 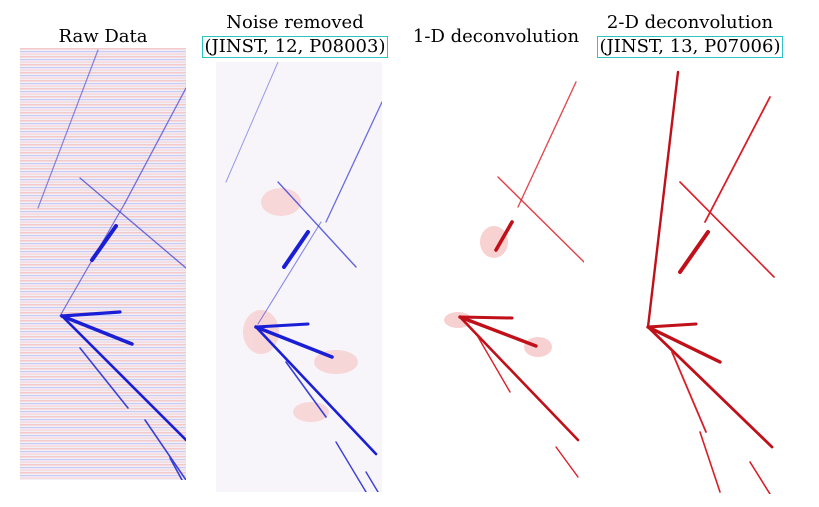 What do you see at coordinates (690, 22) in the screenshot?
I see `panel-title: 2-D deconvolution` at bounding box center [690, 22].